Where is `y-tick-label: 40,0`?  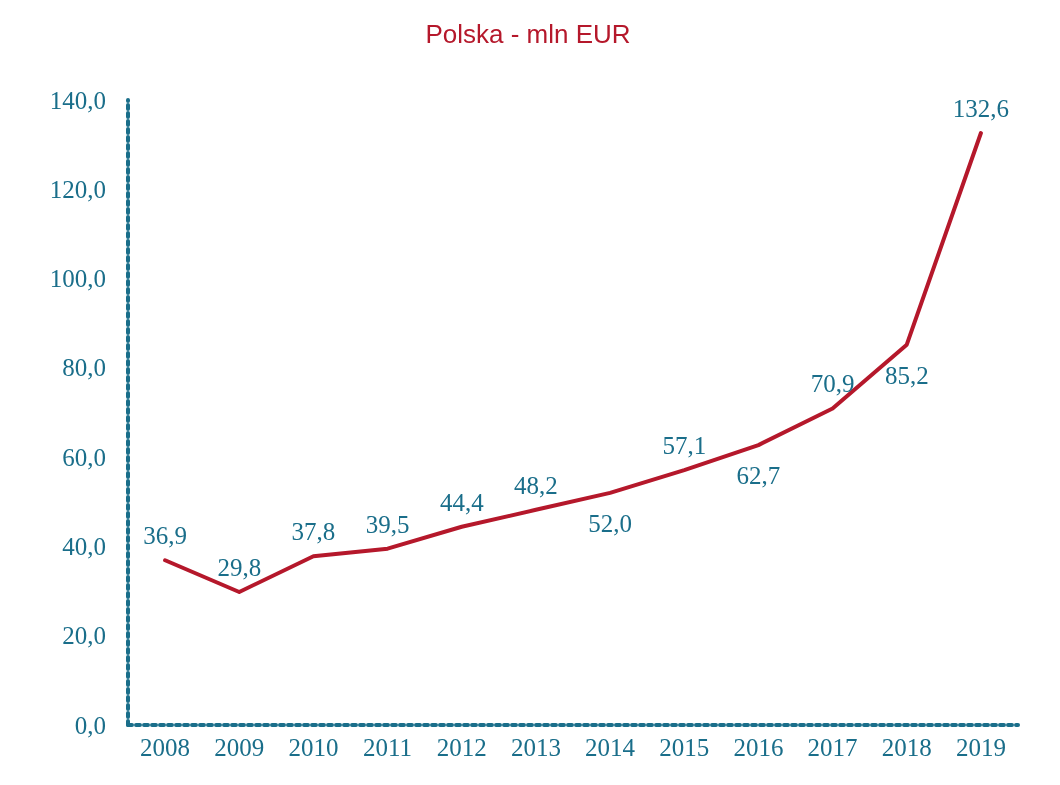 y-tick-label: 40,0 is located at coordinates (84, 546).